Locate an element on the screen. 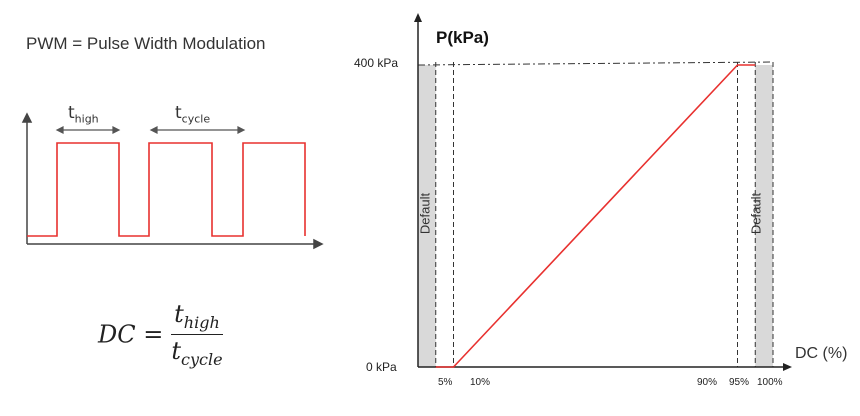  y-tick-label: 400 kPa is located at coordinates (376, 63).